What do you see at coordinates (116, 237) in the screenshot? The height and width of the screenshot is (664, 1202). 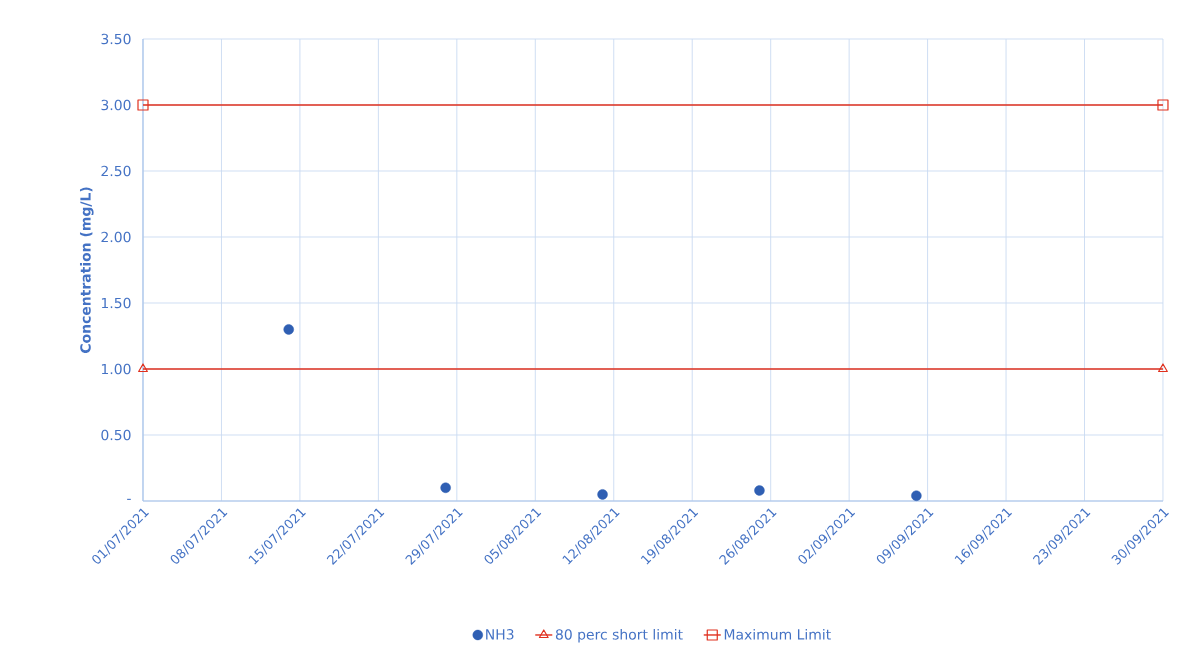 I see `y-tick-label: 2.00` at bounding box center [116, 237].